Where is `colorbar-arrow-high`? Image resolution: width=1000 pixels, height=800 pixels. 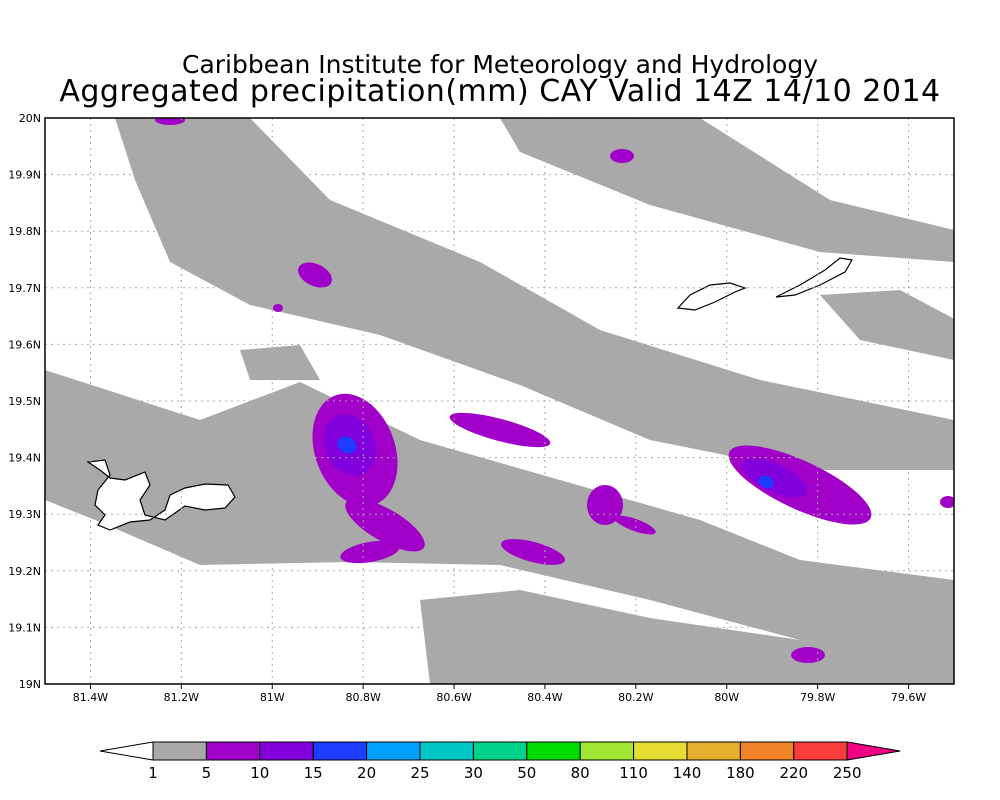
colorbar-arrow-high is located at coordinates (873, 751).